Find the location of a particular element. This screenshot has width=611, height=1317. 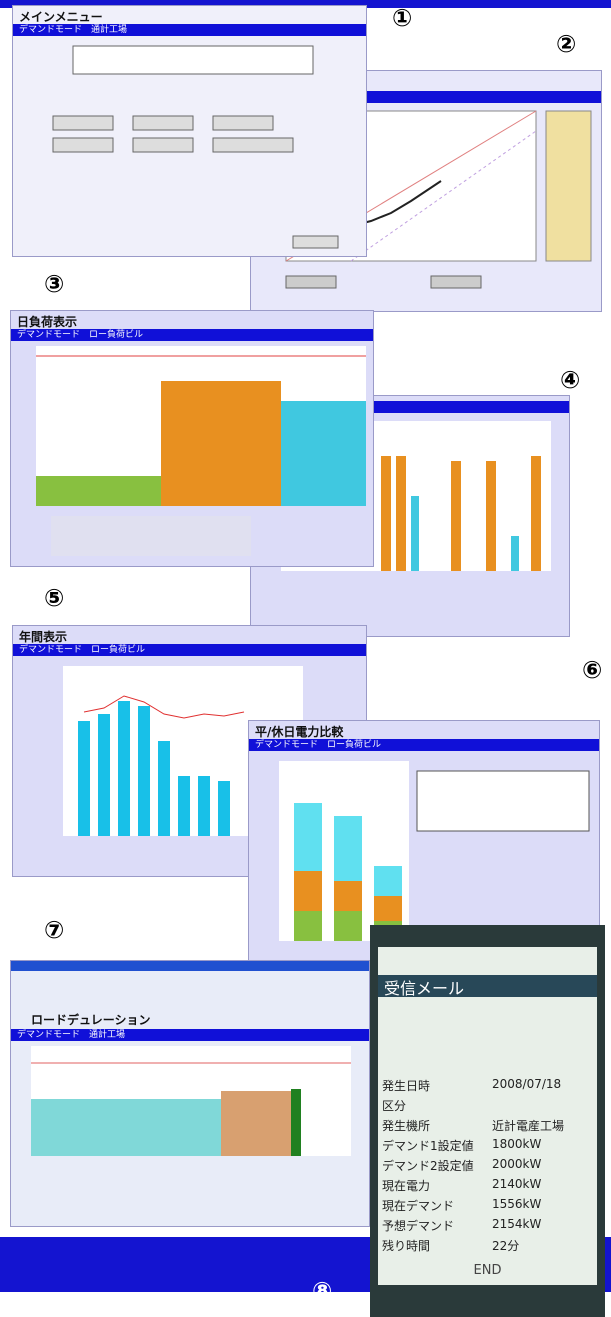

mail-label: デマンド2設定値 is located at coordinates (428, 1166).